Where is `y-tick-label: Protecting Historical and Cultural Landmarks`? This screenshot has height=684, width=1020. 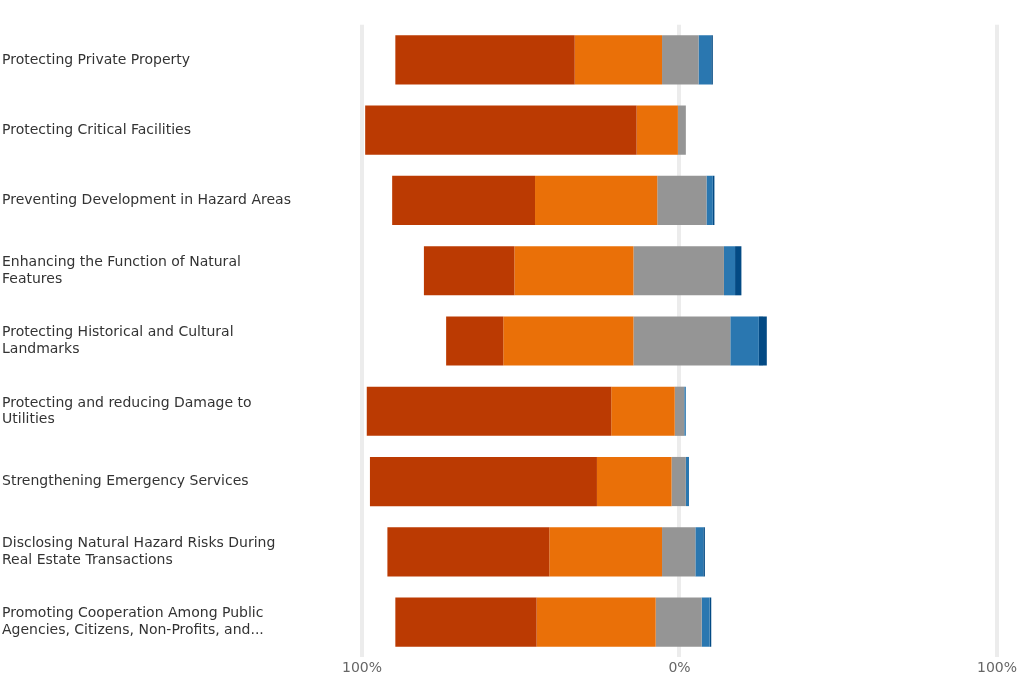 y-tick-label: Protecting Historical and Cultural Landmarks is located at coordinates (118, 340).